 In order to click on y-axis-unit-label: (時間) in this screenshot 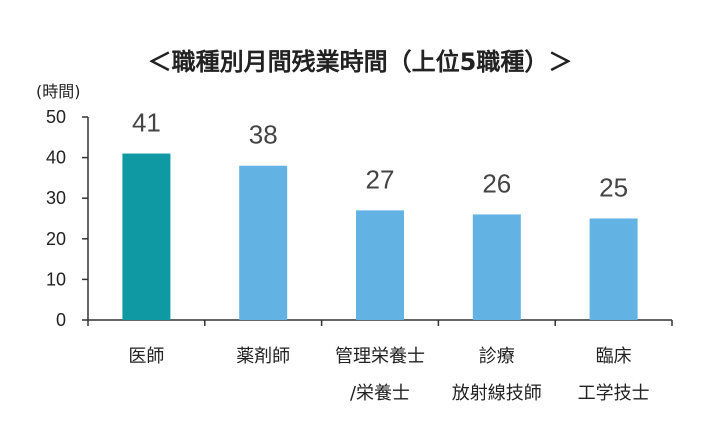, I will do `click(58, 91)`.